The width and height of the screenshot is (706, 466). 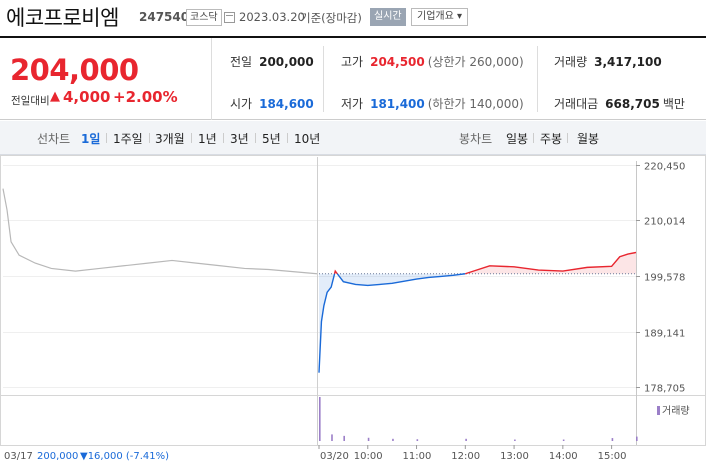 I want to click on prev-day-line, so click(x=160, y=231).